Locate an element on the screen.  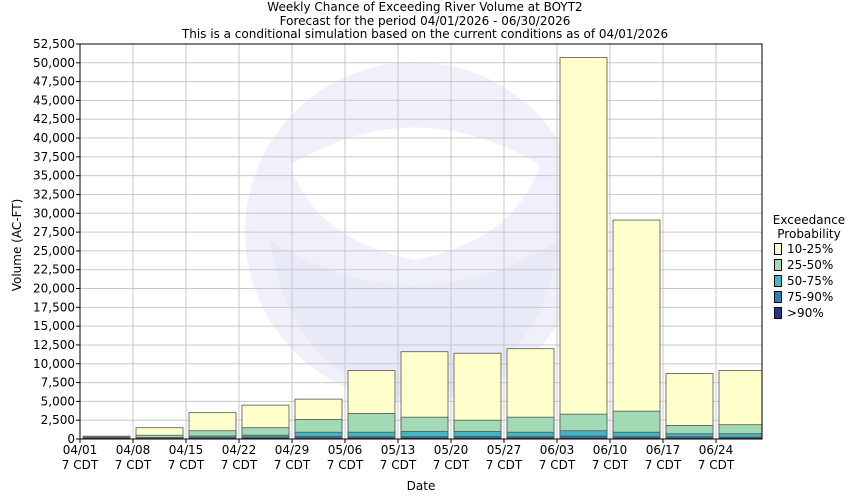
y-tick-label: 40,000 is located at coordinates (54, 138).